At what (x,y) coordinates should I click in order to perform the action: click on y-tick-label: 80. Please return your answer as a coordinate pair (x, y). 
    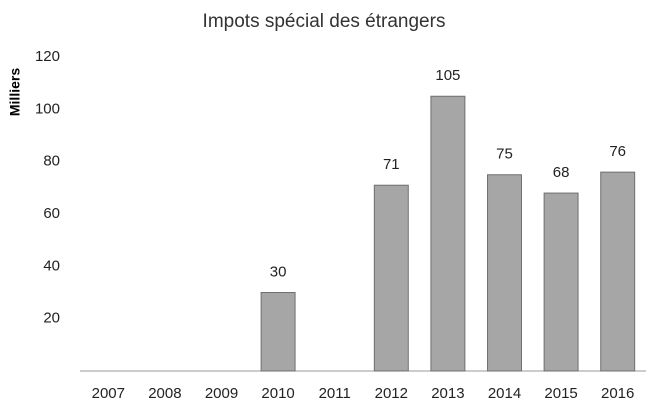
    Looking at the image, I should click on (51, 161).